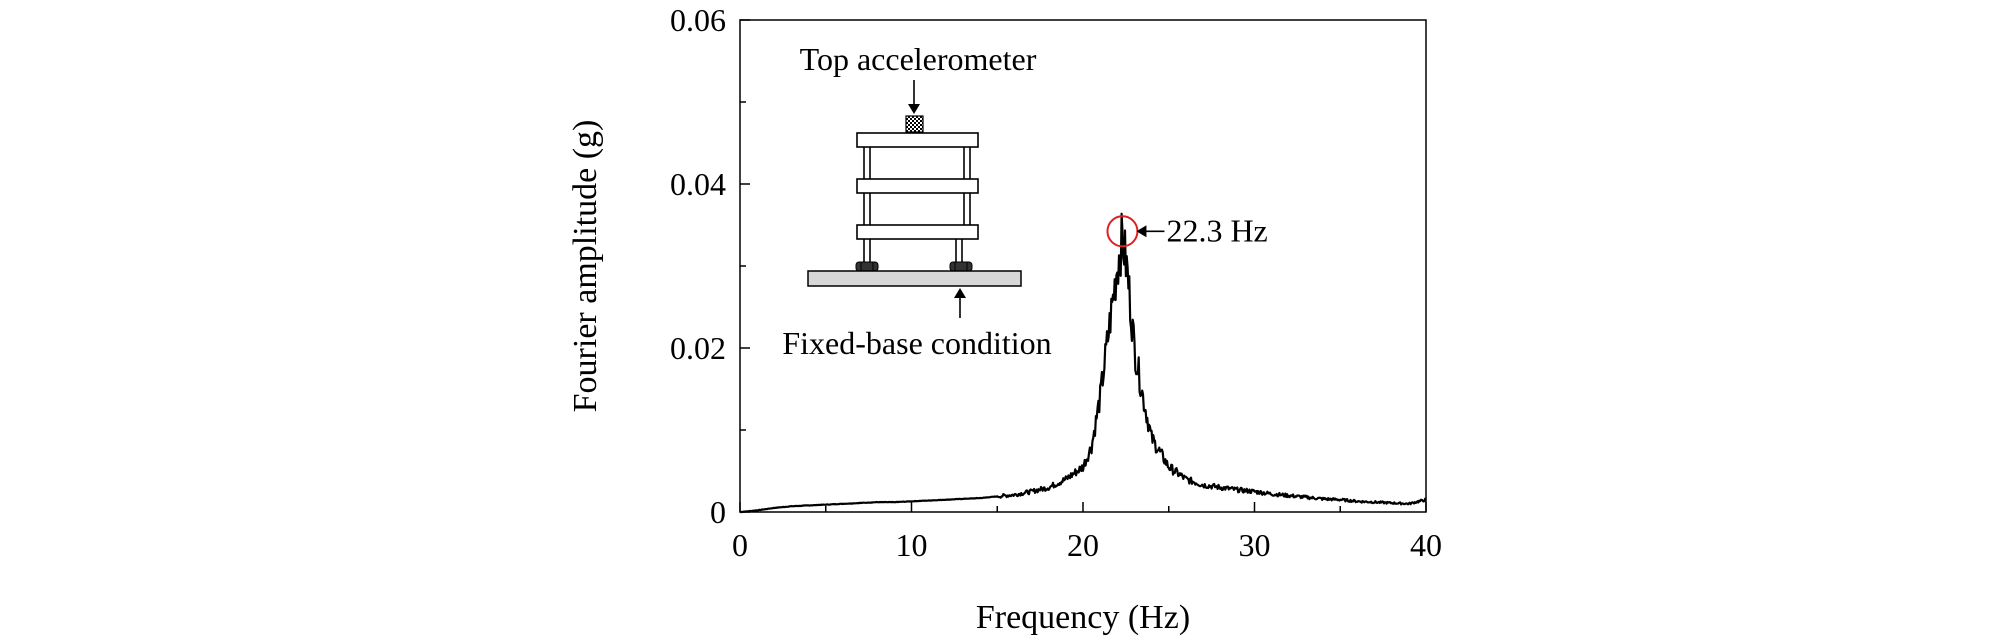  I want to click on y-axis-title: Fourier amplitude (g), so click(585, 266).